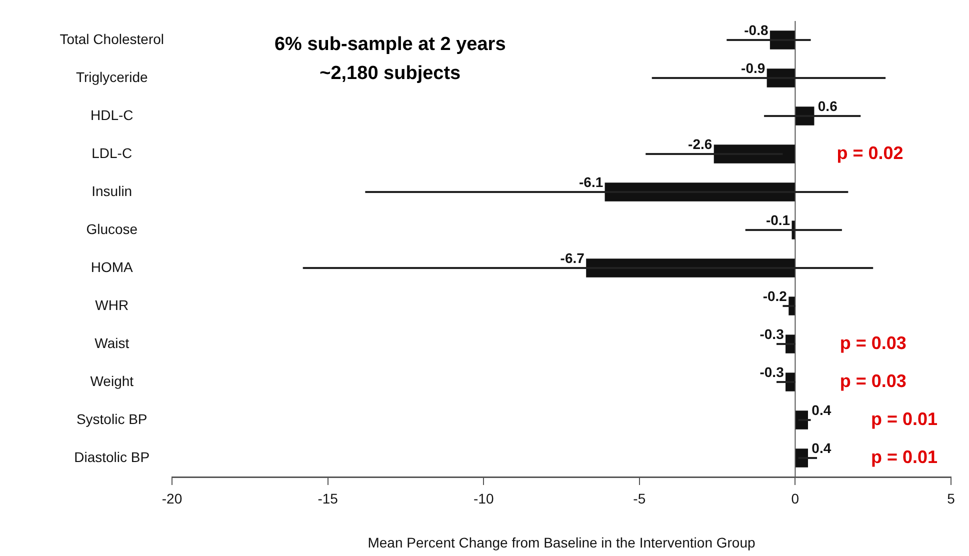 Image resolution: width=969 pixels, height=556 pixels. What do you see at coordinates (483, 498) in the screenshot?
I see `x-tick-label: -10` at bounding box center [483, 498].